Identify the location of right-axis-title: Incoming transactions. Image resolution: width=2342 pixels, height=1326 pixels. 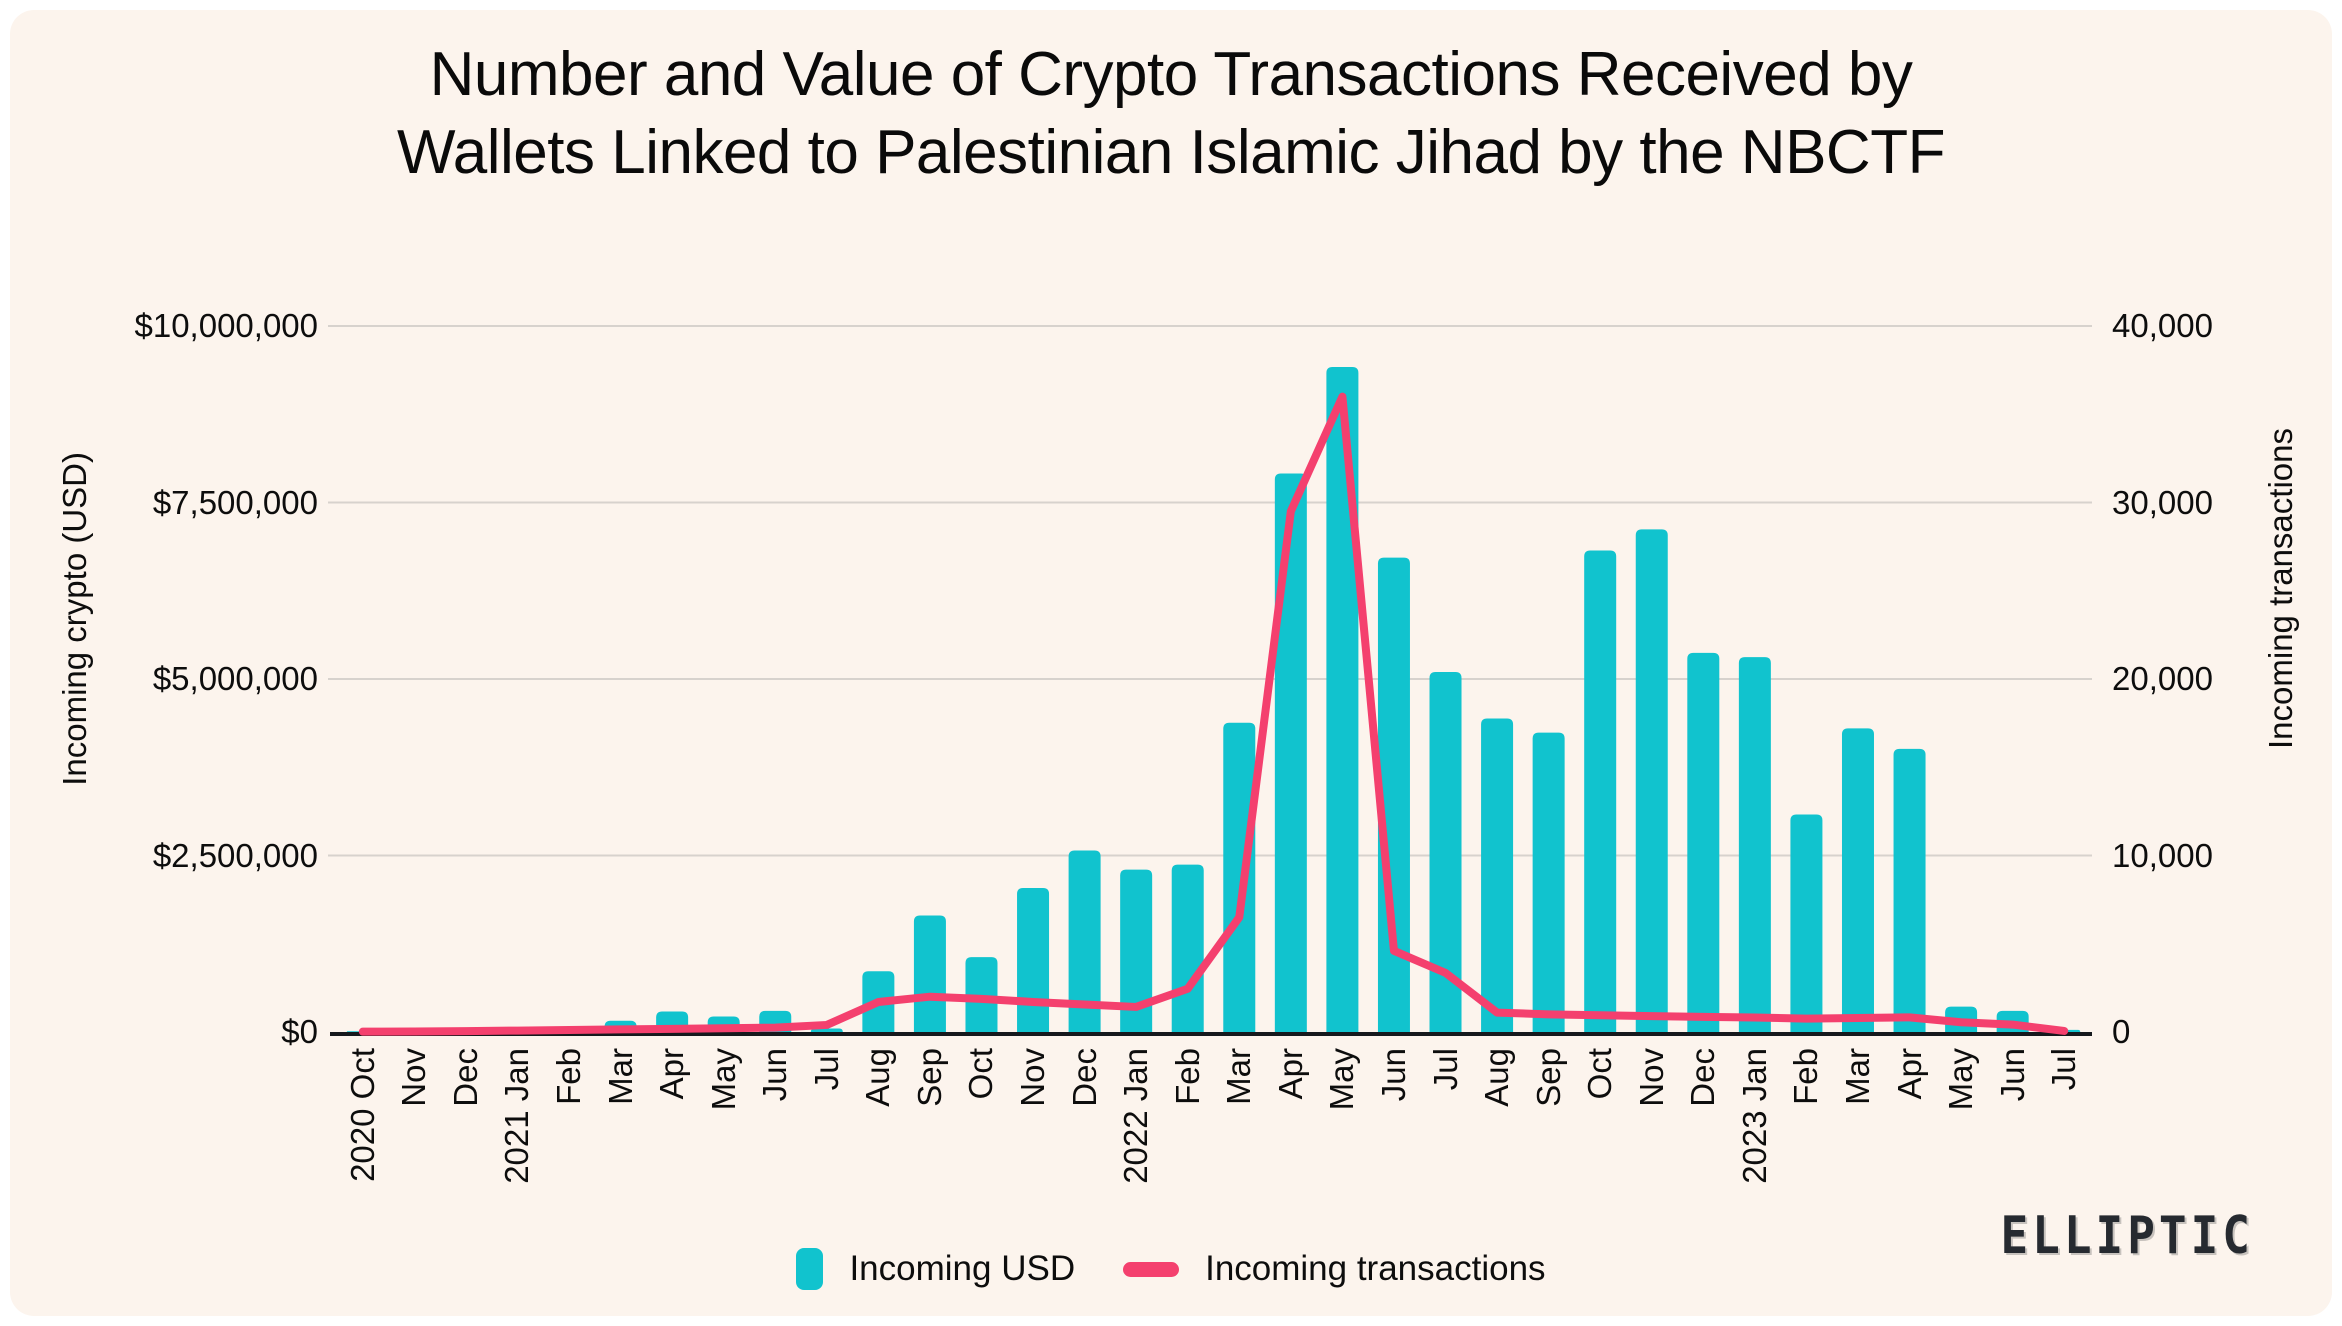
(2280, 588).